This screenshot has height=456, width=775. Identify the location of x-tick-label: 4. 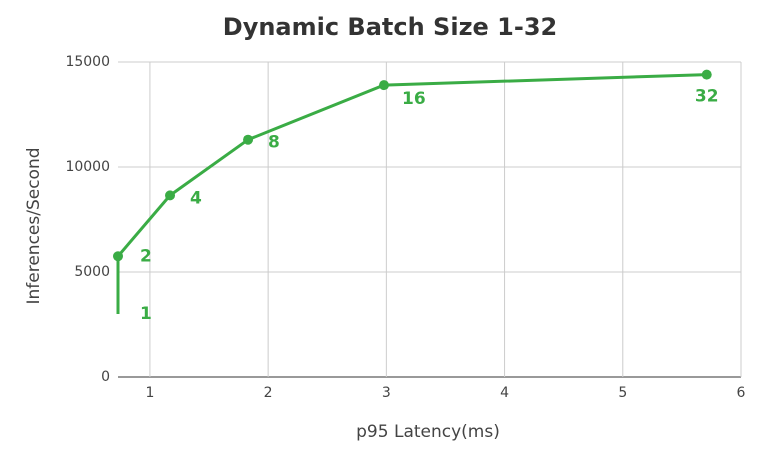
(504, 393).